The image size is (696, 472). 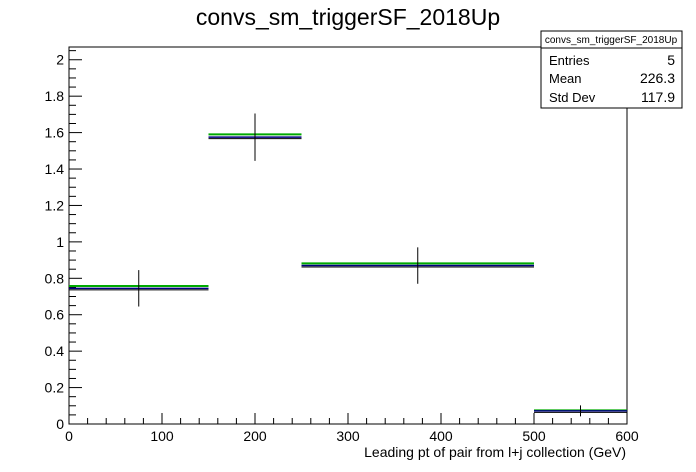 I want to click on y-tick-label: 0.6, so click(x=55, y=315).